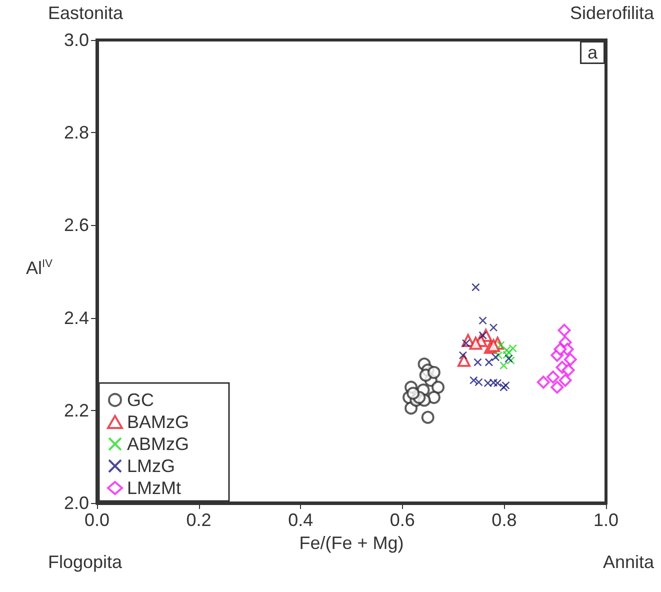 This screenshot has height=592, width=661. Describe the element at coordinates (612, 13) in the screenshot. I see `text: Siderofilita` at that location.